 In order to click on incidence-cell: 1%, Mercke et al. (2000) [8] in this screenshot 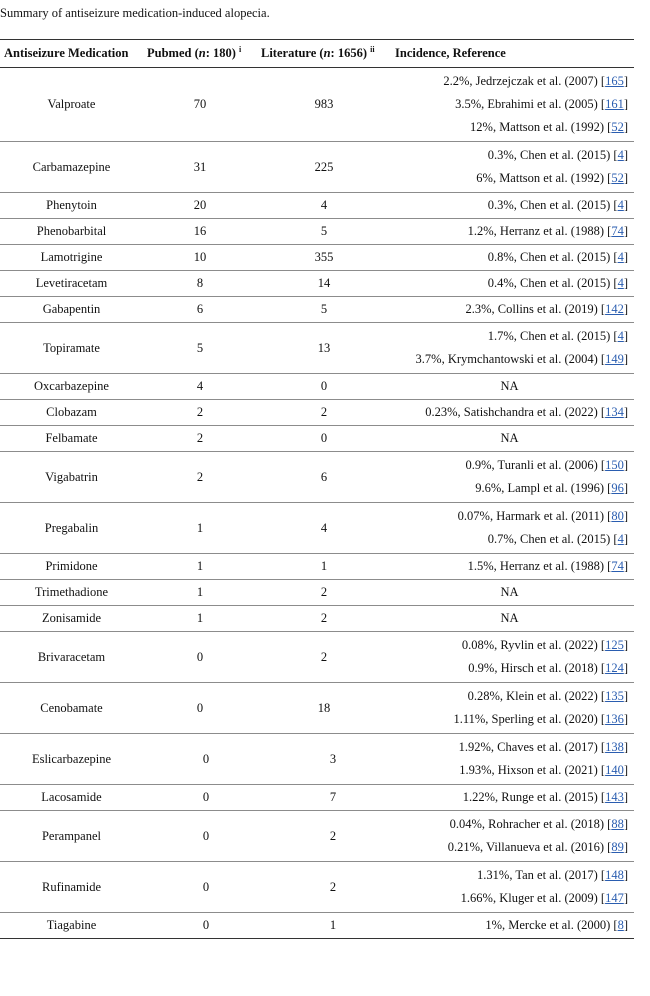, I will do `click(512, 925)`.